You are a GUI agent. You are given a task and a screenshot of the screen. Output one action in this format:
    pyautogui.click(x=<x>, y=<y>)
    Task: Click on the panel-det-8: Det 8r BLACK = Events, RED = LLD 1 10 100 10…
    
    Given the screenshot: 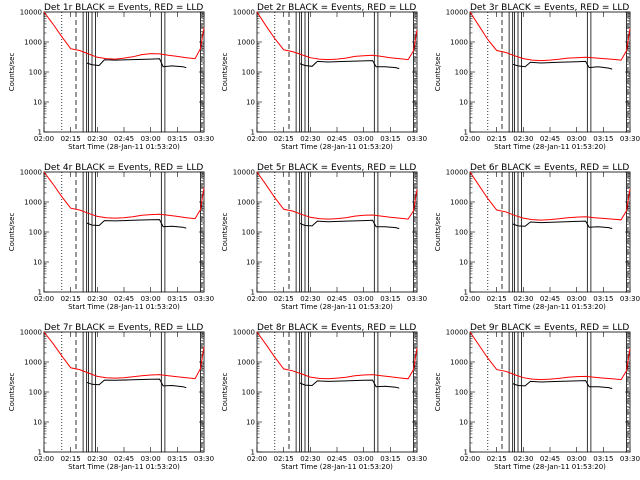 What is the action you would take?
    pyautogui.click(x=324, y=397)
    